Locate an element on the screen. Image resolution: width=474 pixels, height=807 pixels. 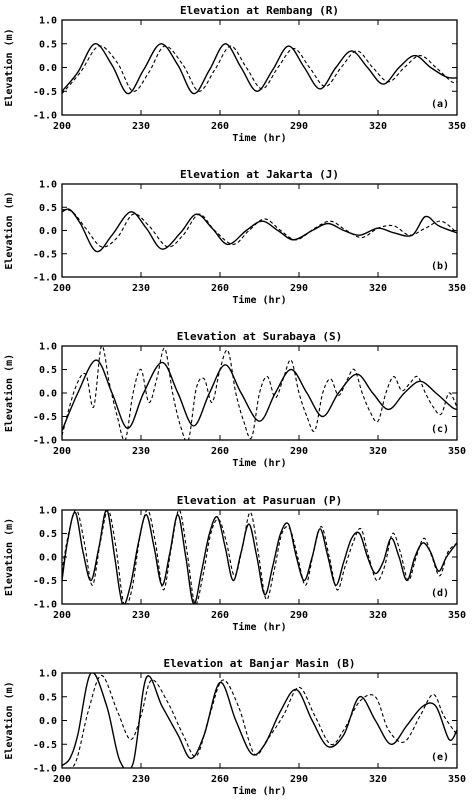
panel-title: Elevation at Jakarta (J) is located at coordinates (259, 174).